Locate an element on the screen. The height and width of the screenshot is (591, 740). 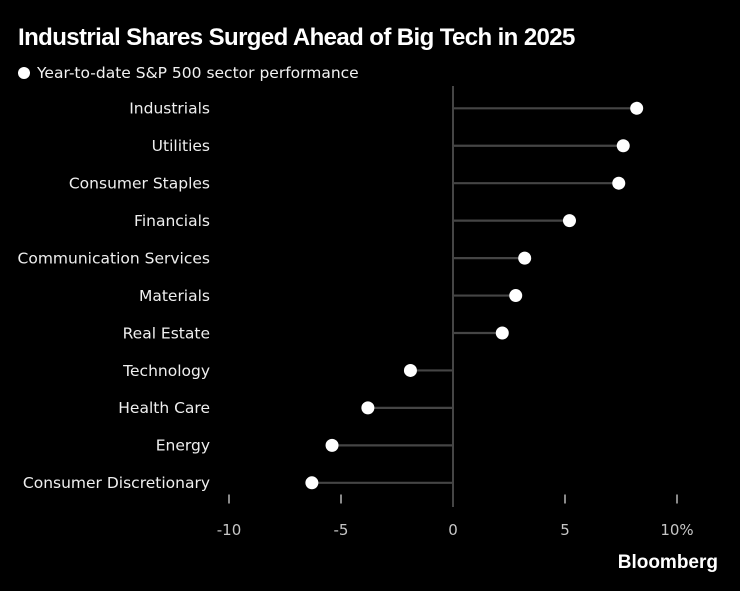
category-label: Financials is located at coordinates (172, 221).